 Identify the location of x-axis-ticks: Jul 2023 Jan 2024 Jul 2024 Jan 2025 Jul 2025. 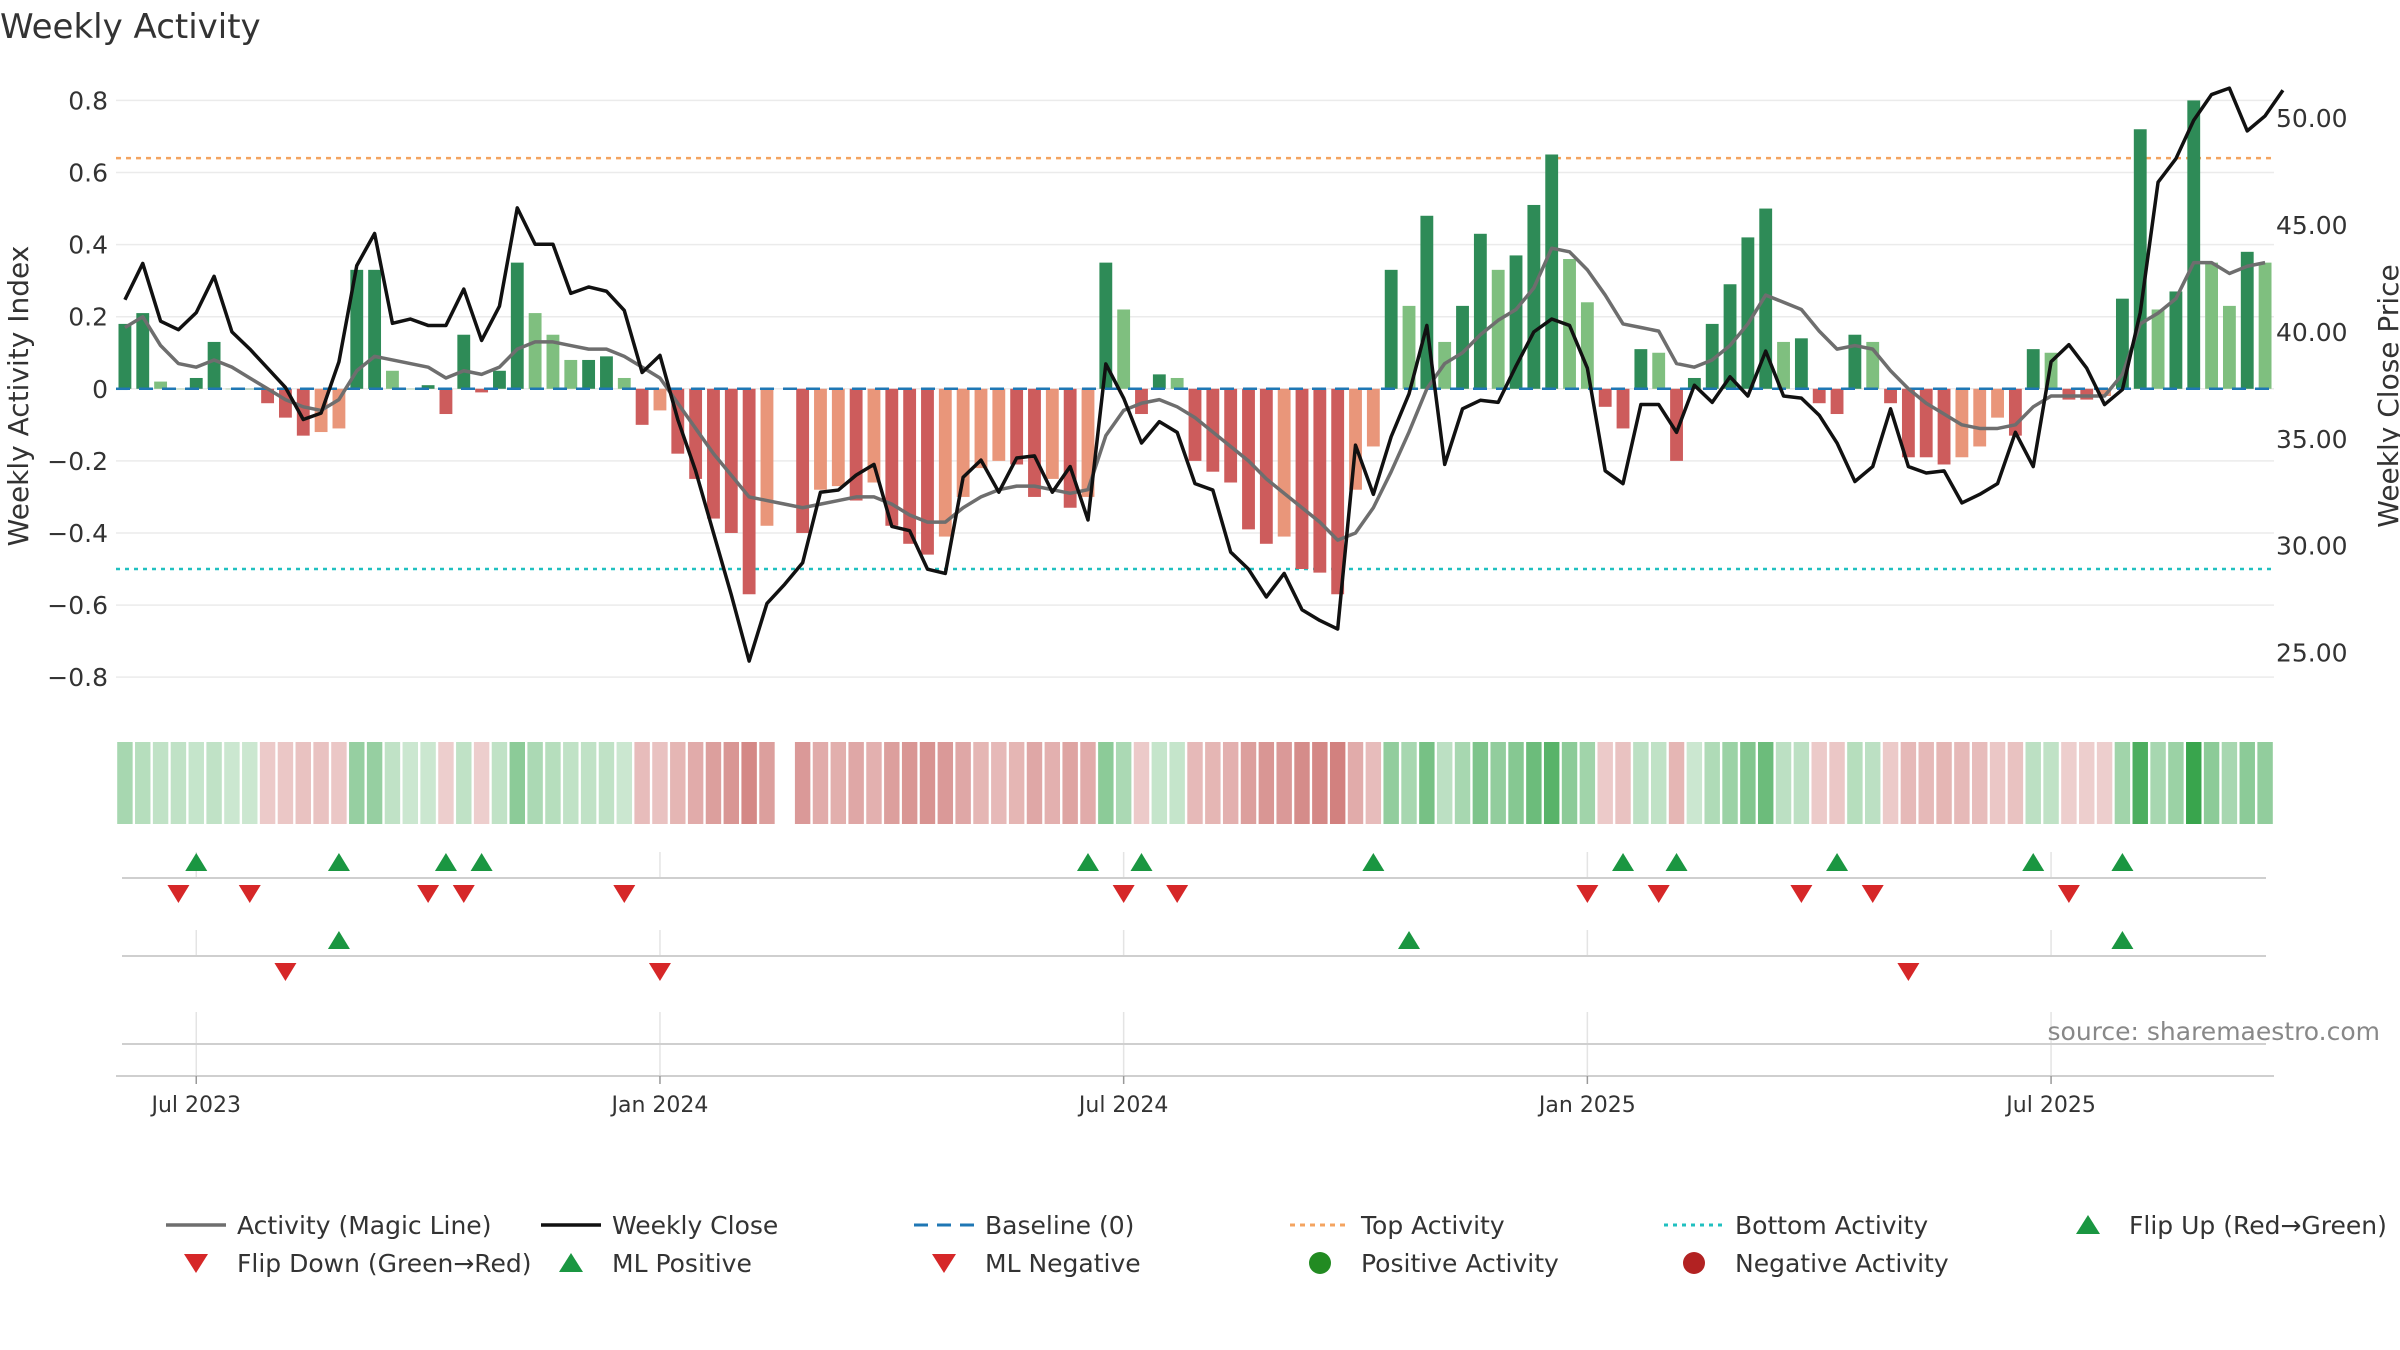
(1122, 1097).